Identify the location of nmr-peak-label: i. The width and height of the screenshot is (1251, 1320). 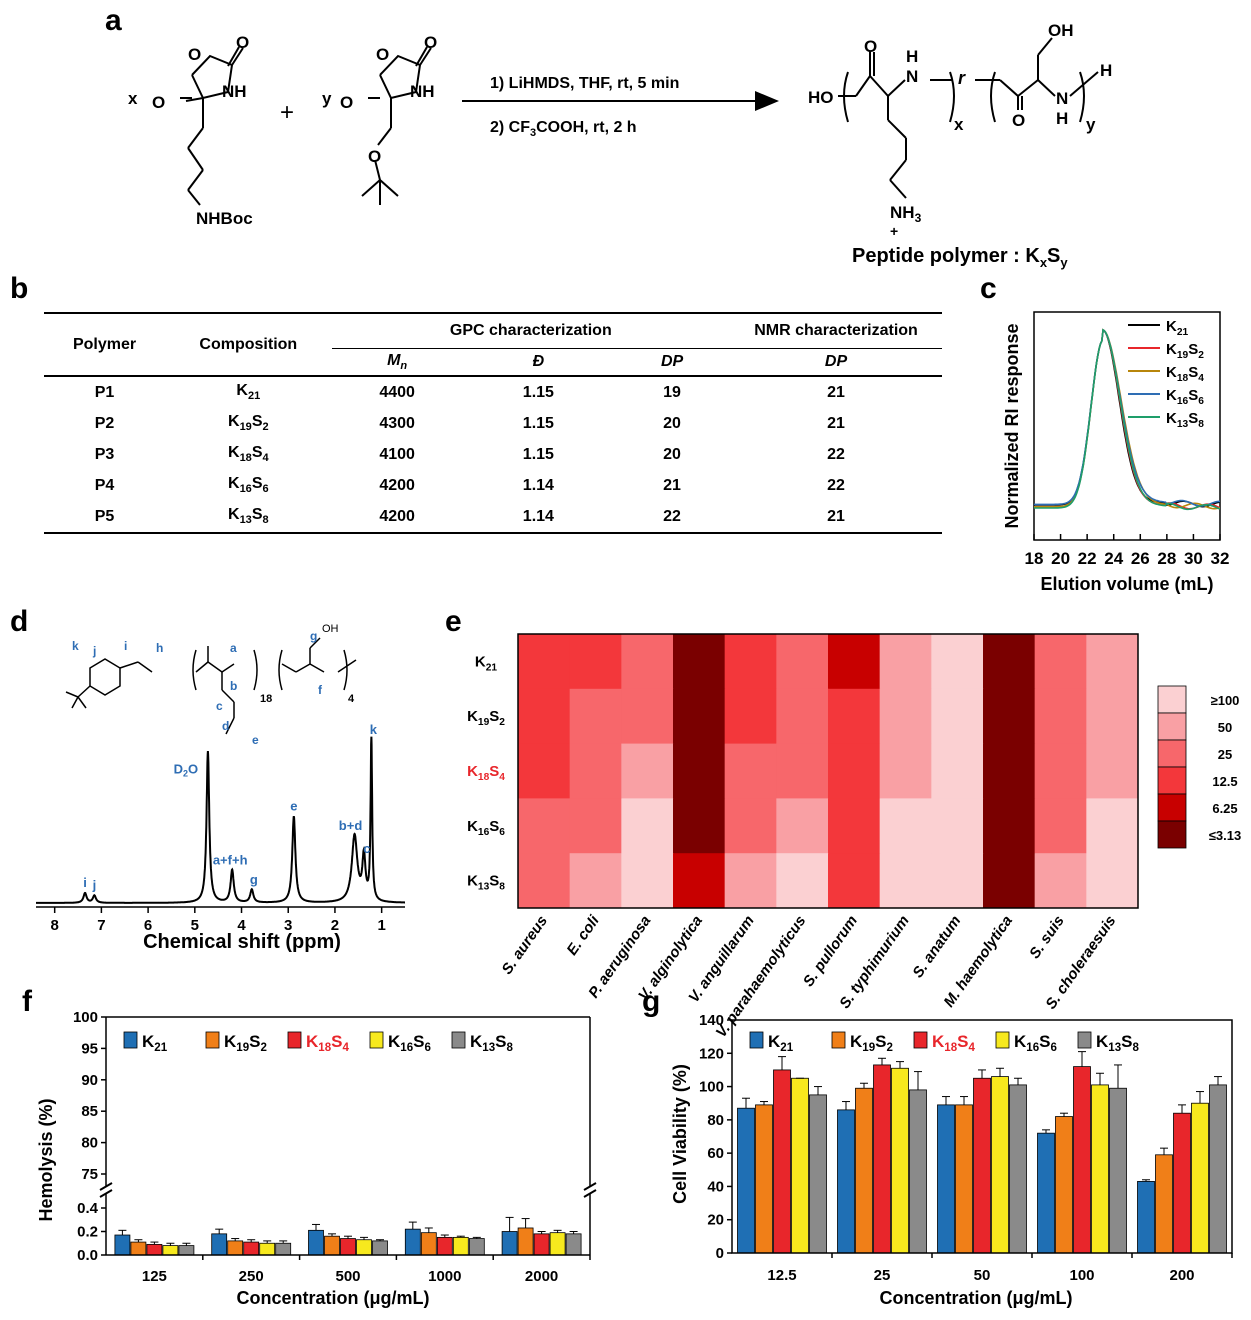
(85, 882).